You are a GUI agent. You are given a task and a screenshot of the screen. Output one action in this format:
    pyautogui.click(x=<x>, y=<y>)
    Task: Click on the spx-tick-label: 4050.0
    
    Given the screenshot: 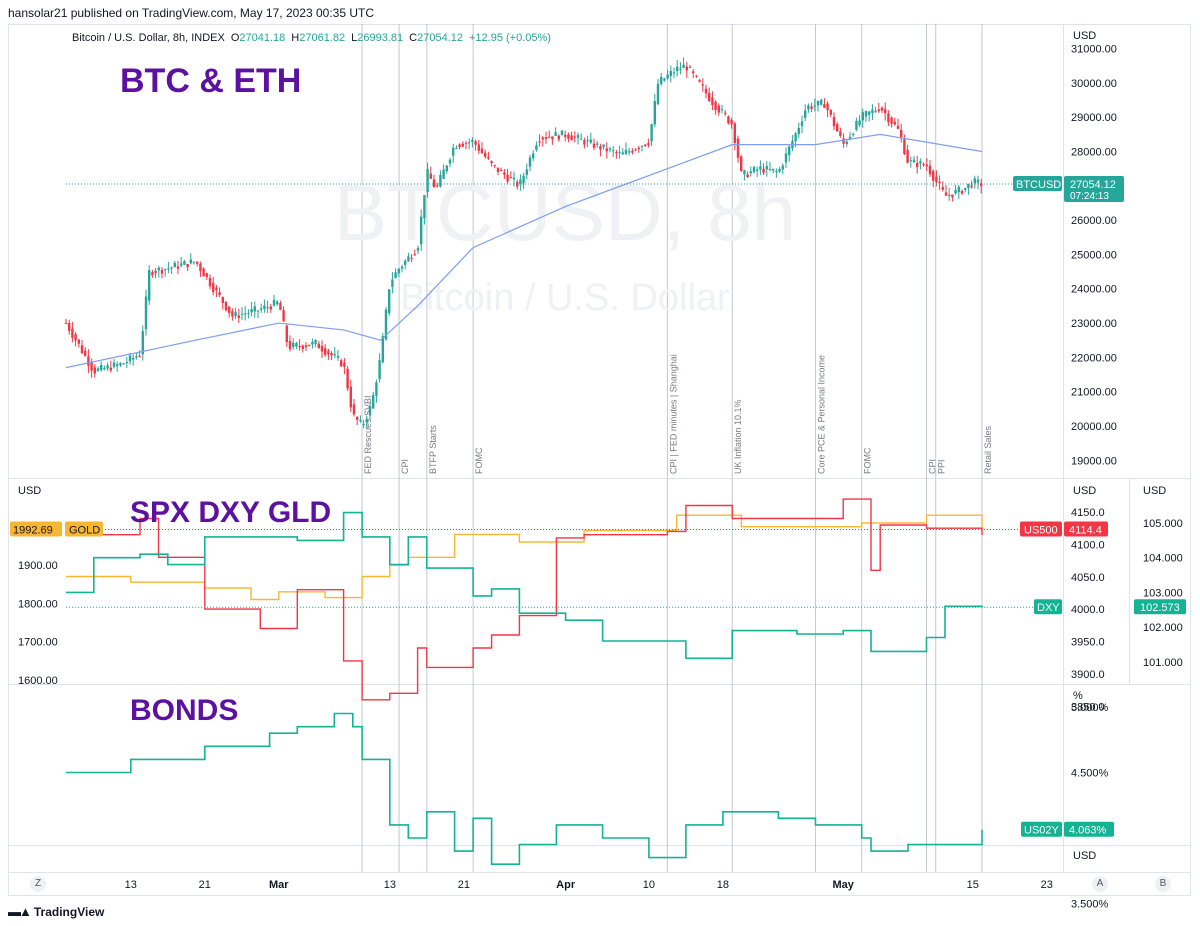 What is the action you would take?
    pyautogui.click(x=1088, y=578)
    